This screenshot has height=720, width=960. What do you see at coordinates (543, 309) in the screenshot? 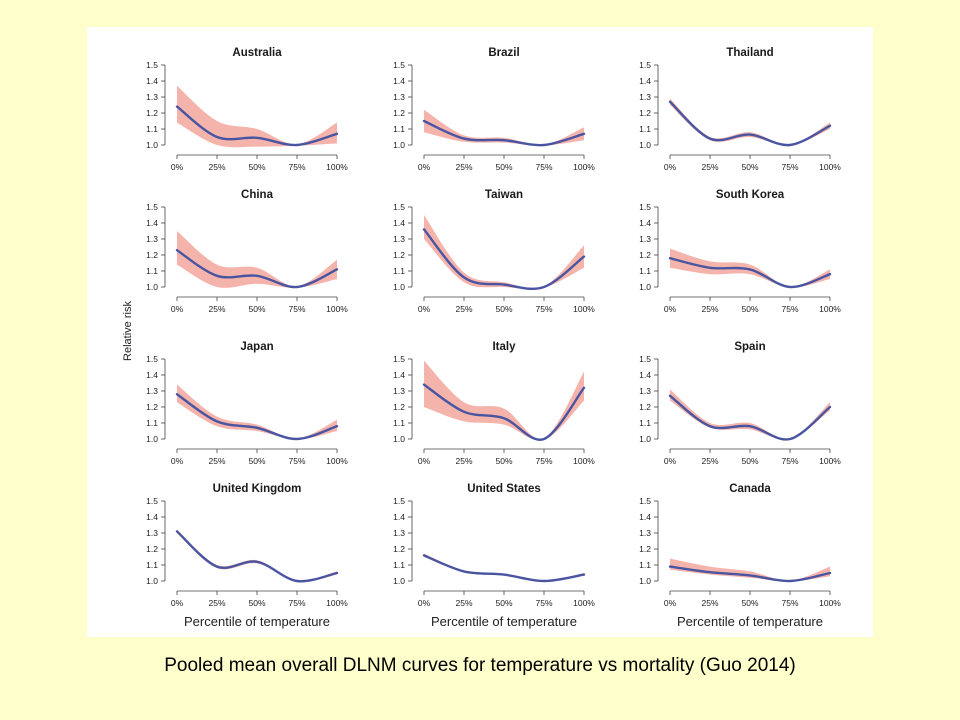
I see `panel-taiwan-x-tick-label: 75%` at bounding box center [543, 309].